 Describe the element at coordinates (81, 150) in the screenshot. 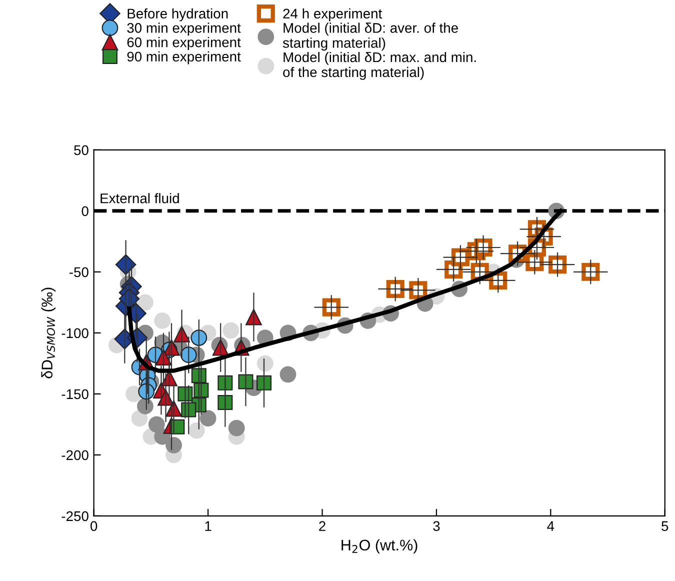

I see `y-tick-label: 50` at that location.